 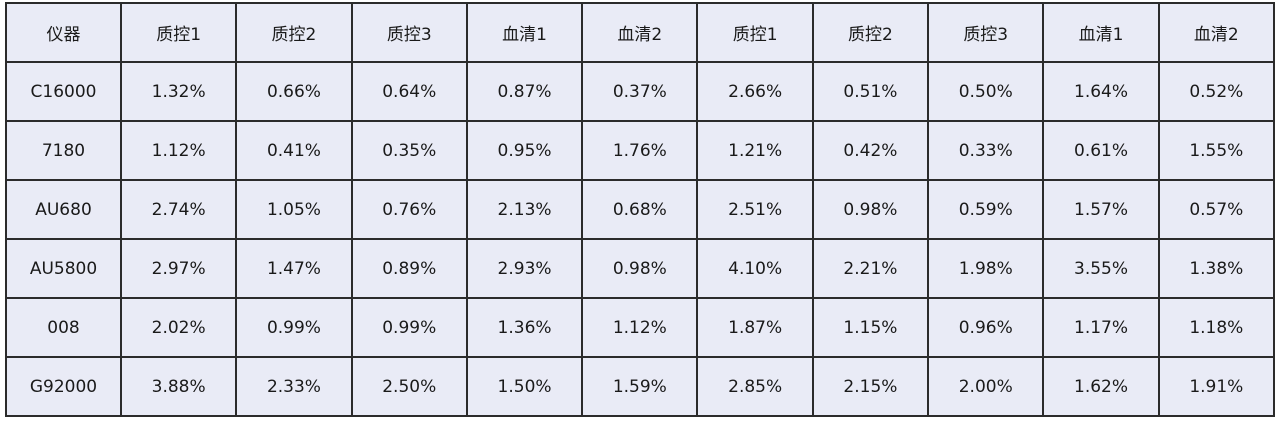 I want to click on value-cell: 0.95%, so click(x=524, y=150).